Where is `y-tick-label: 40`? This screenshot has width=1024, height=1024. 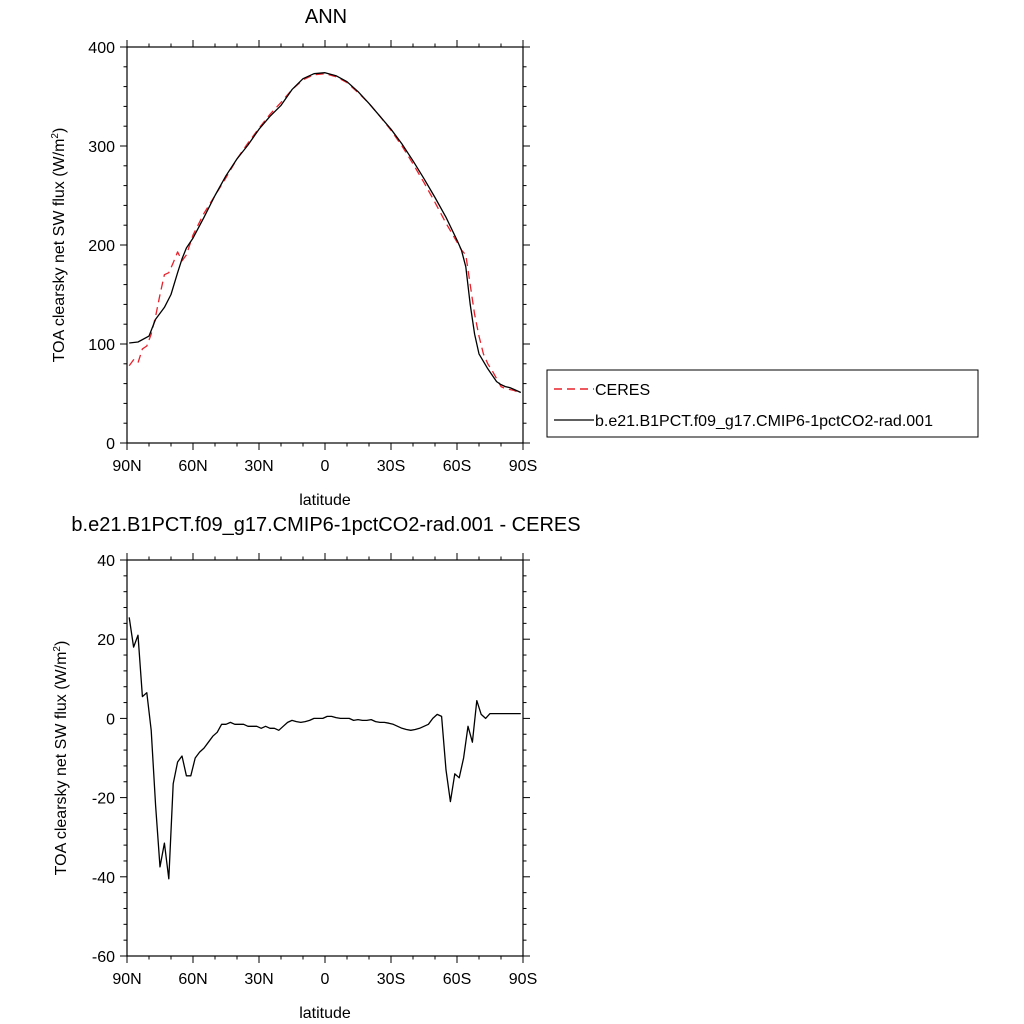 y-tick-label: 40 is located at coordinates (106, 561).